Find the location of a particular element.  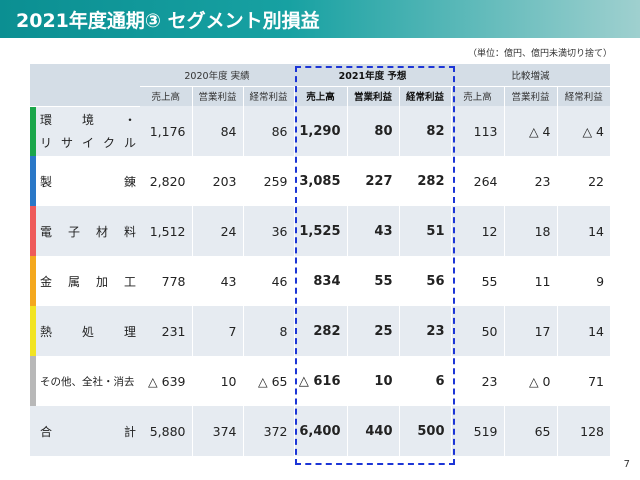

value-2021-op: 10 is located at coordinates (372, 381).